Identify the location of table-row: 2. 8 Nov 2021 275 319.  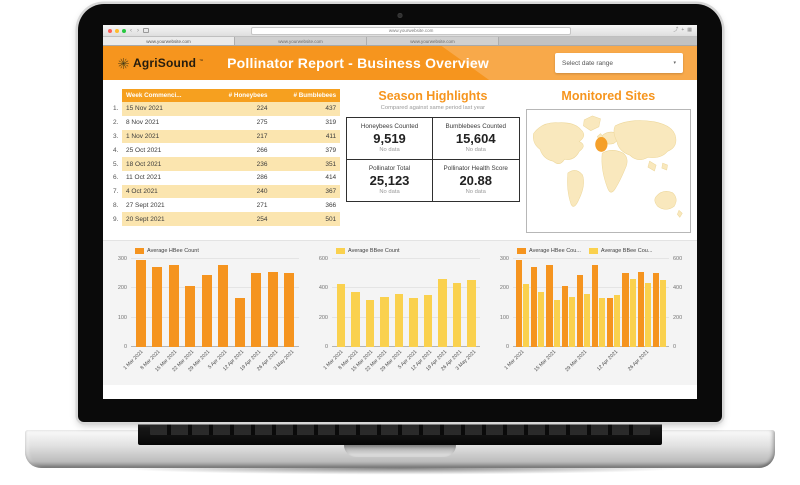
(224, 122).